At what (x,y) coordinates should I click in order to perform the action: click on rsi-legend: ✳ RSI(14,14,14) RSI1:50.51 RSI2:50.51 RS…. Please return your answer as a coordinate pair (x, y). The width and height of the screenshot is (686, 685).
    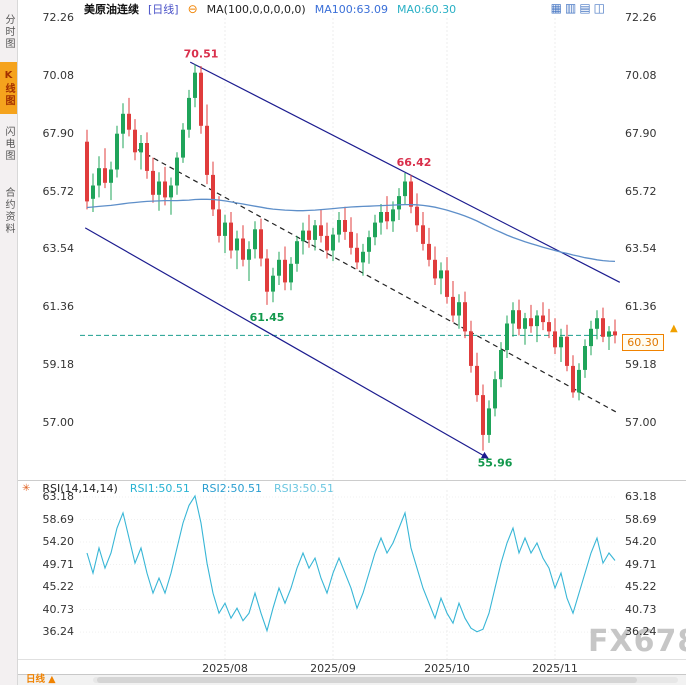
    Looking at the image, I should click on (178, 488).